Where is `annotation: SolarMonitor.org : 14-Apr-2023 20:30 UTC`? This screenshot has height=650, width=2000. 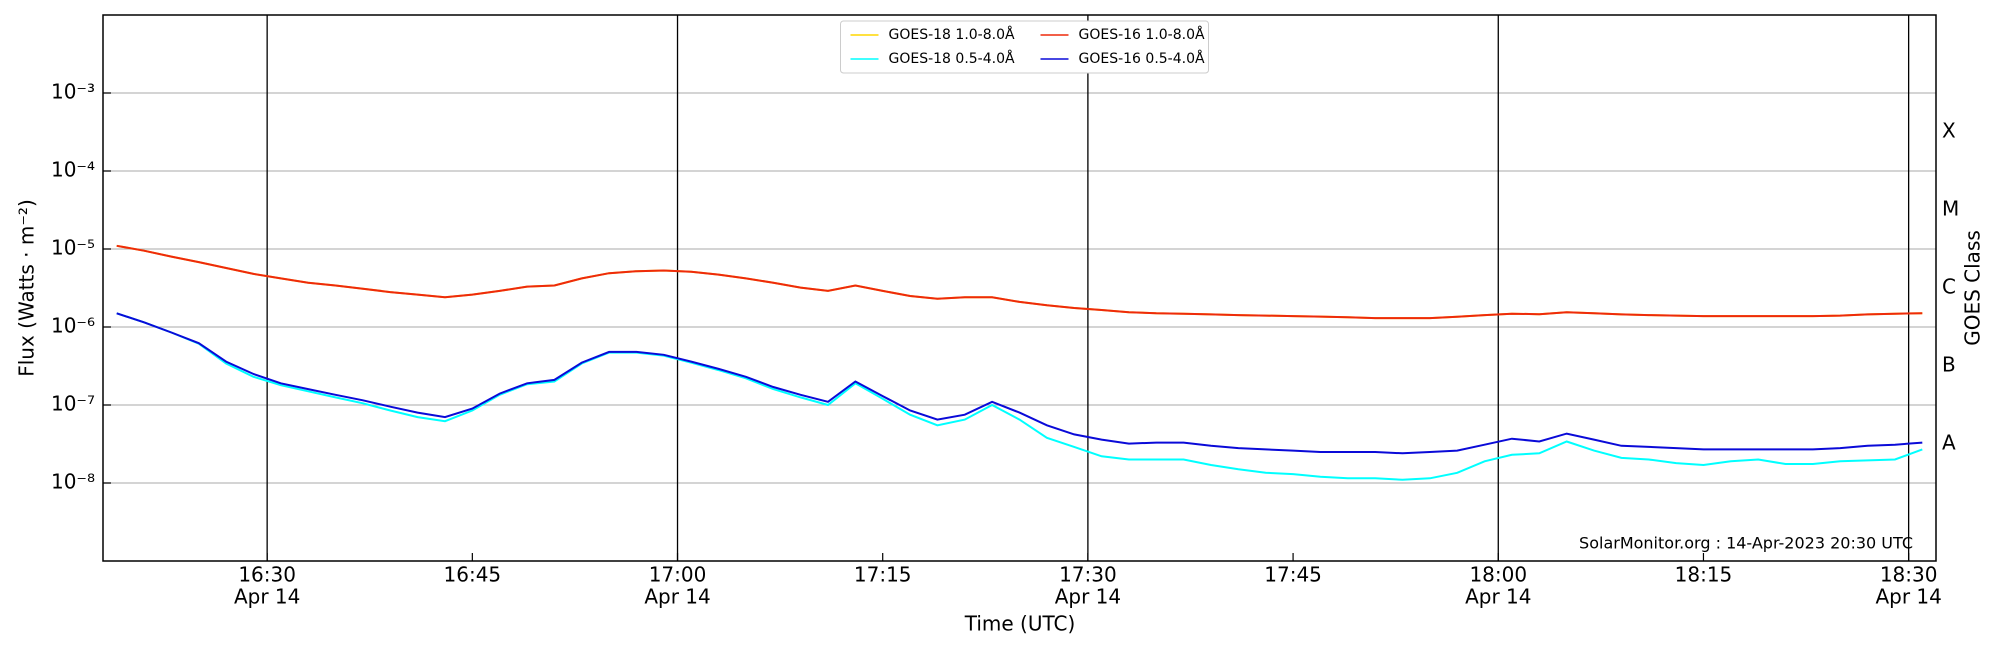 annotation: SolarMonitor.org : 14-Apr-2023 20:30 UTC is located at coordinates (1746, 543).